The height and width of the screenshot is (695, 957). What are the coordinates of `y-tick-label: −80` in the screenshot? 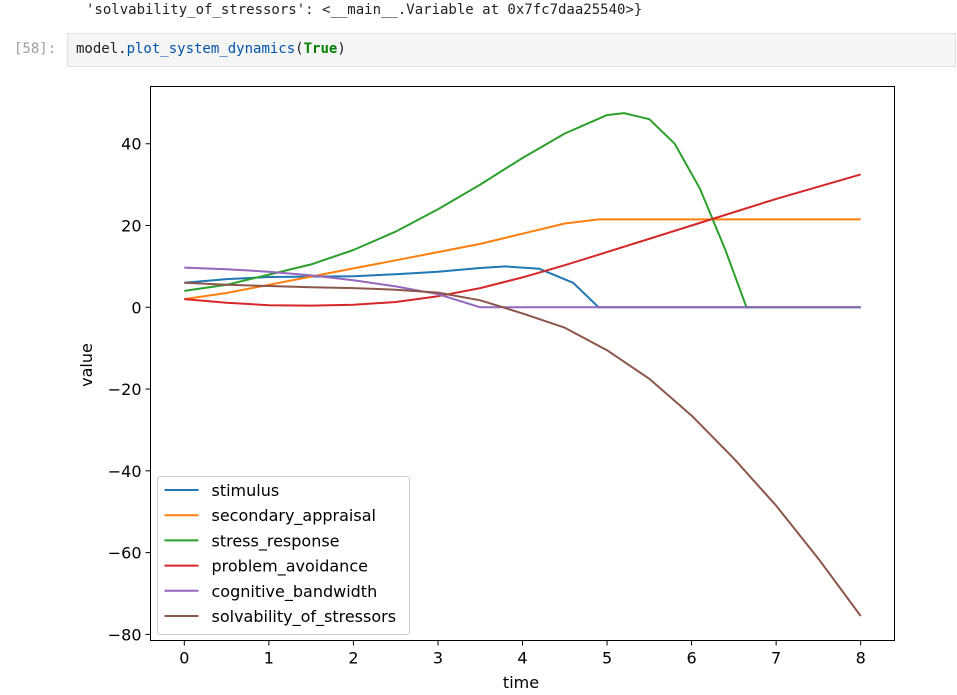 It's located at (125, 634).